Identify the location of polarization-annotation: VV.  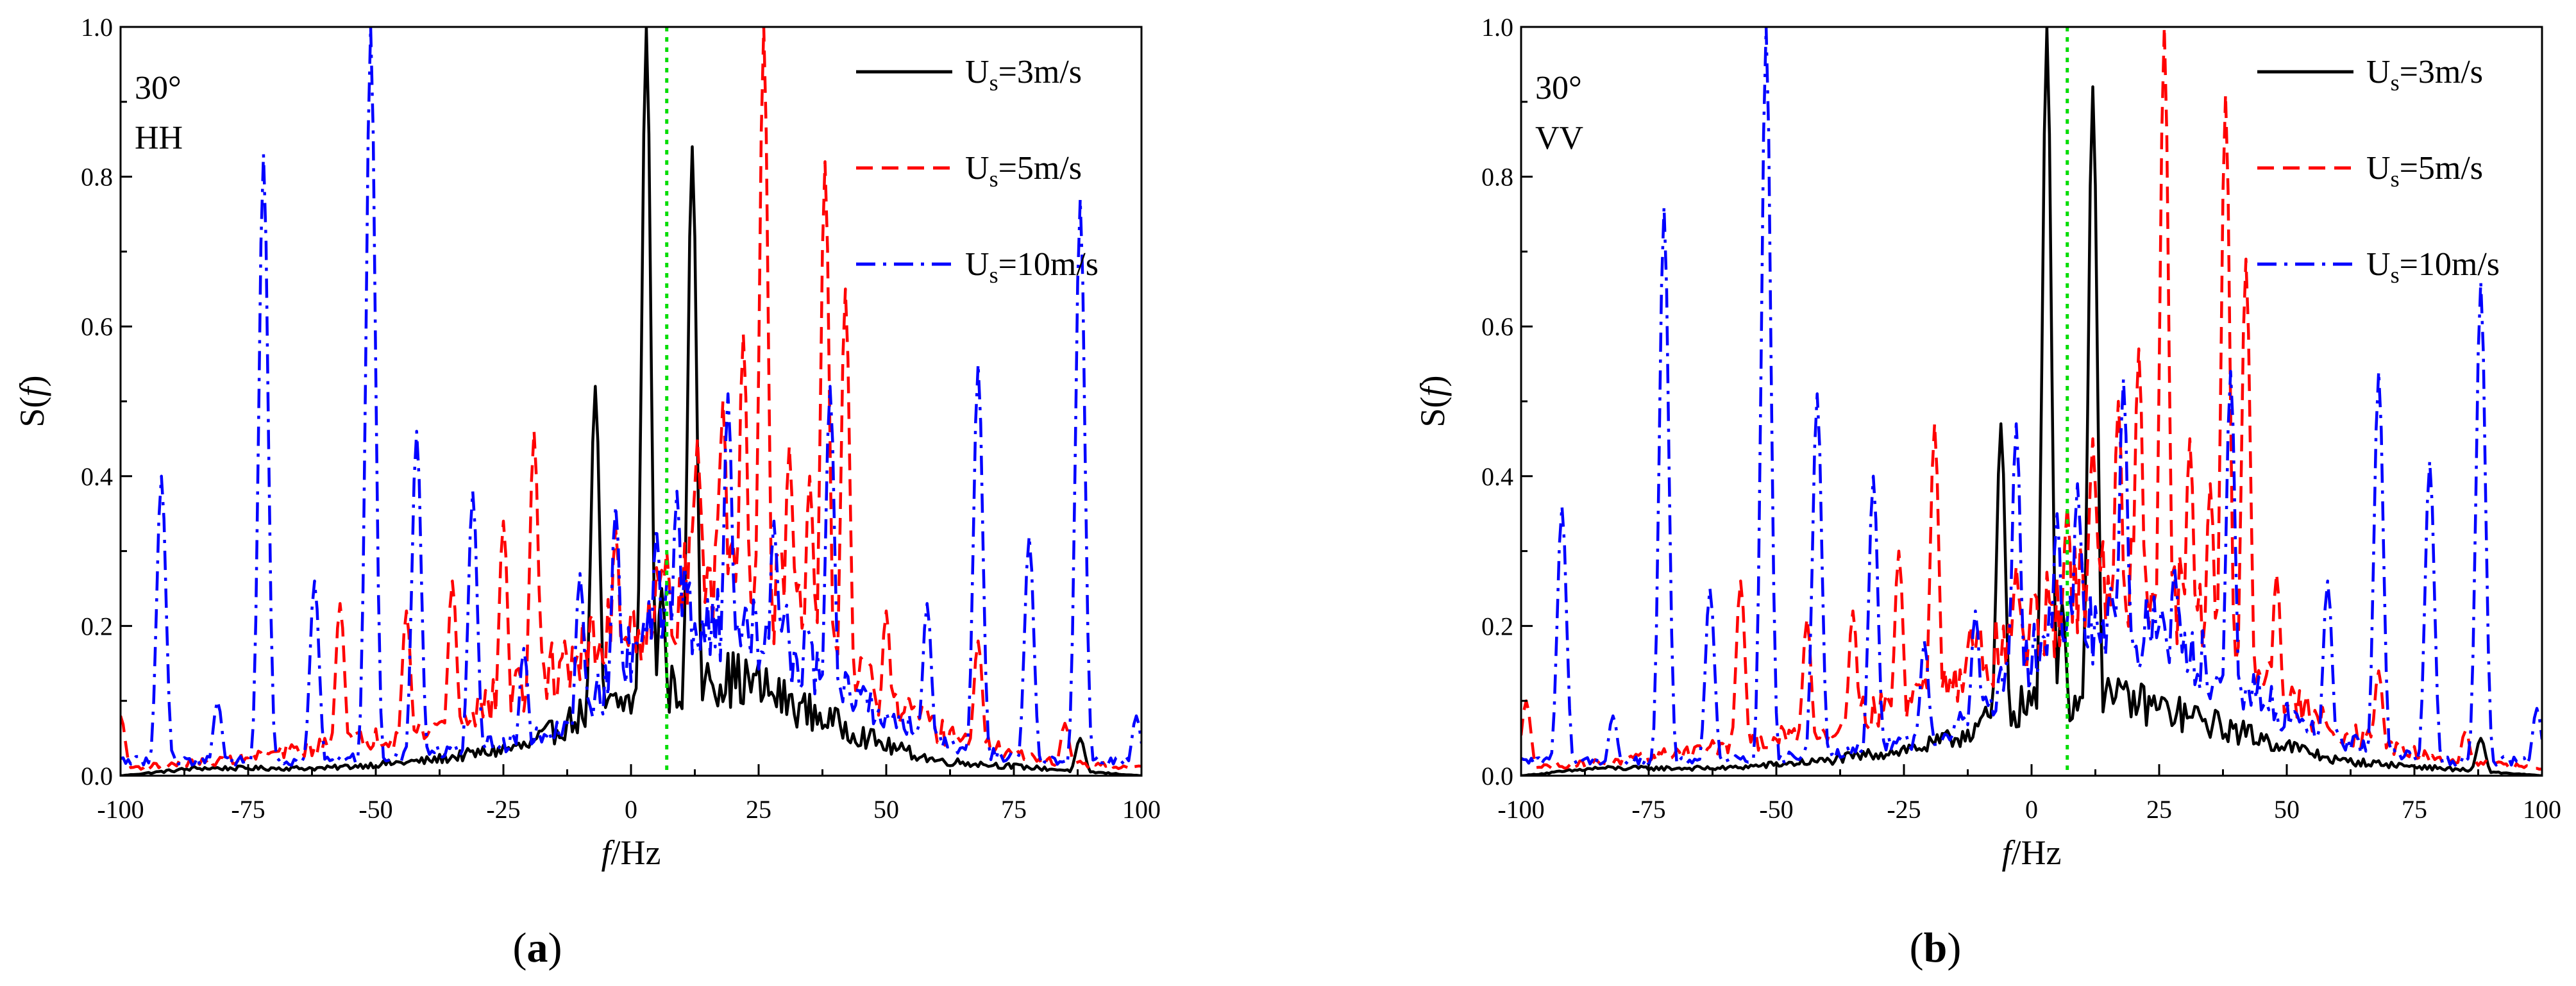
(1559, 138).